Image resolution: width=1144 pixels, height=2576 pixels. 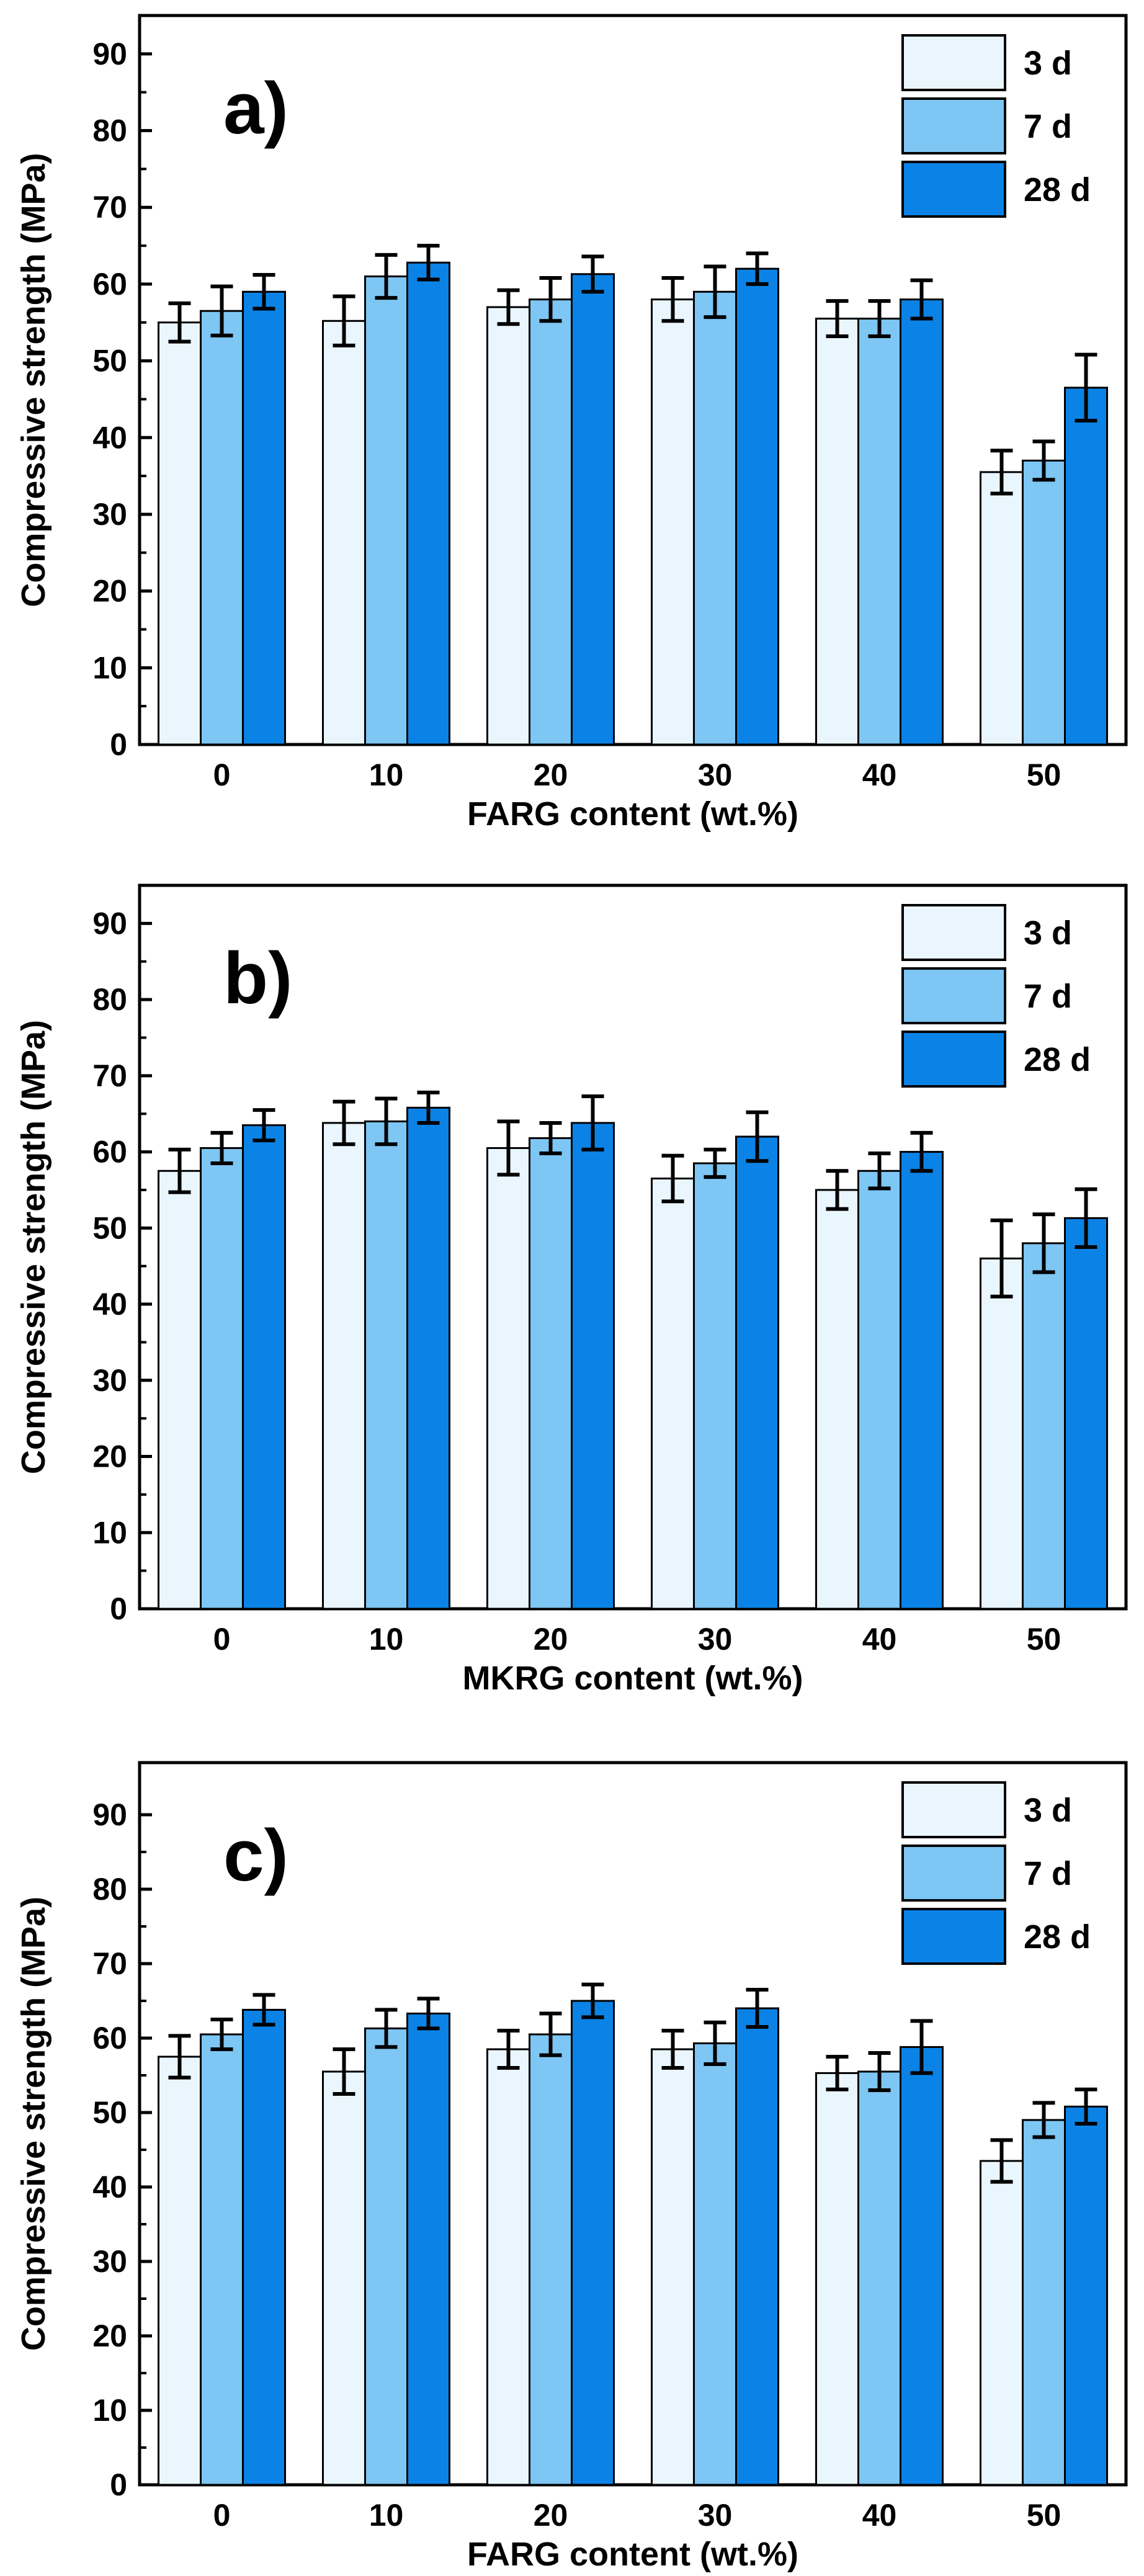 I want to click on x-tick-label: 20, so click(x=551, y=2515).